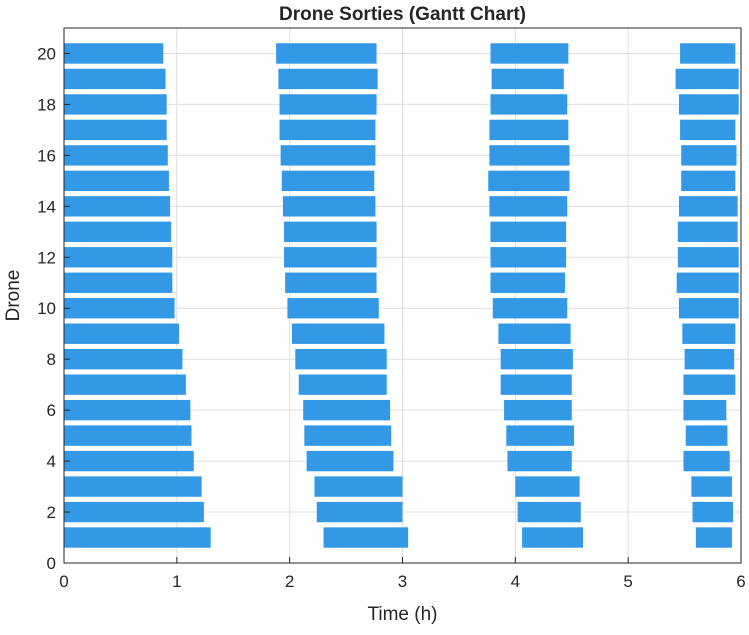 Image resolution: width=749 pixels, height=635 pixels. I want to click on chart-title: Drone Sorties (Gantt Chart), so click(402, 14).